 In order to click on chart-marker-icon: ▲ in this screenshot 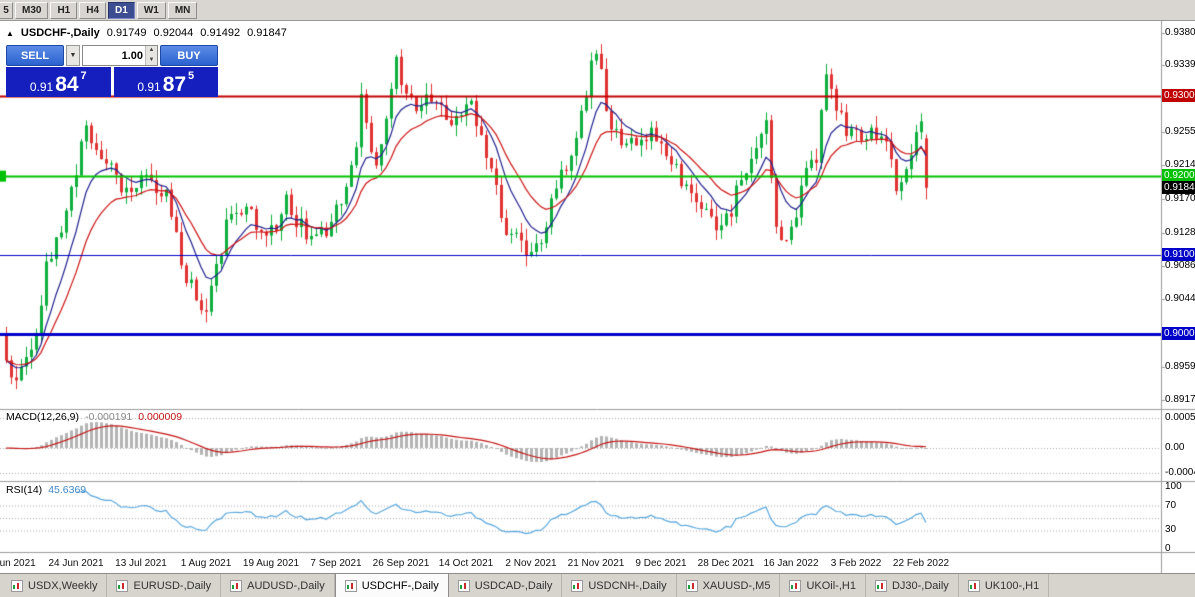, I will do `click(10, 33)`.